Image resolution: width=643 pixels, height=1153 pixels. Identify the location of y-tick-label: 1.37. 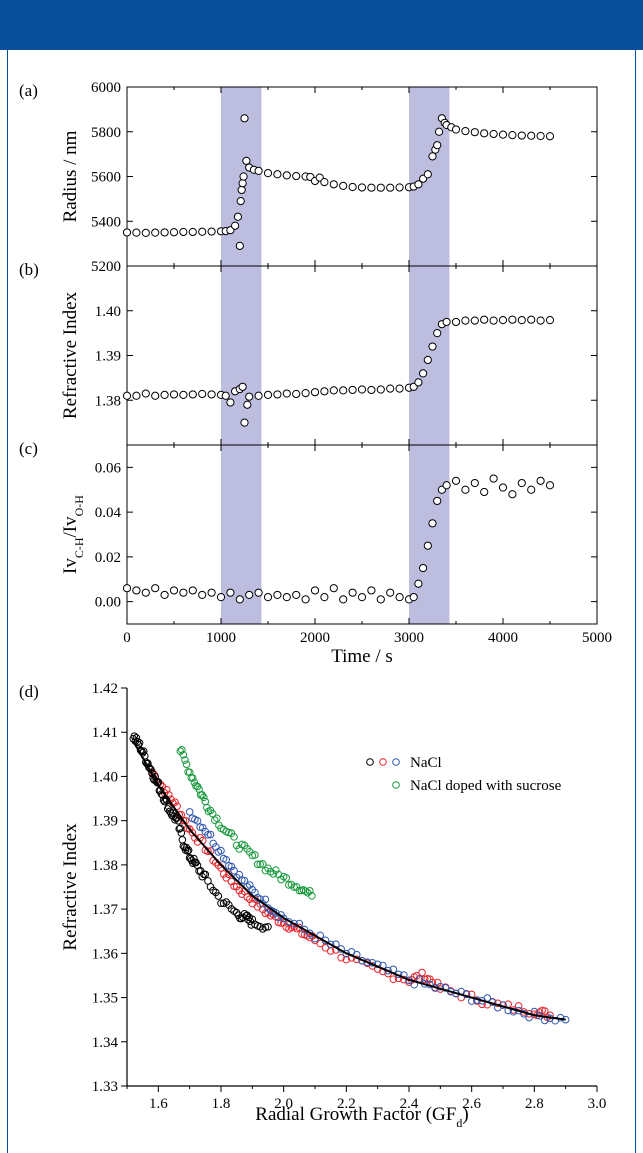
(105, 910).